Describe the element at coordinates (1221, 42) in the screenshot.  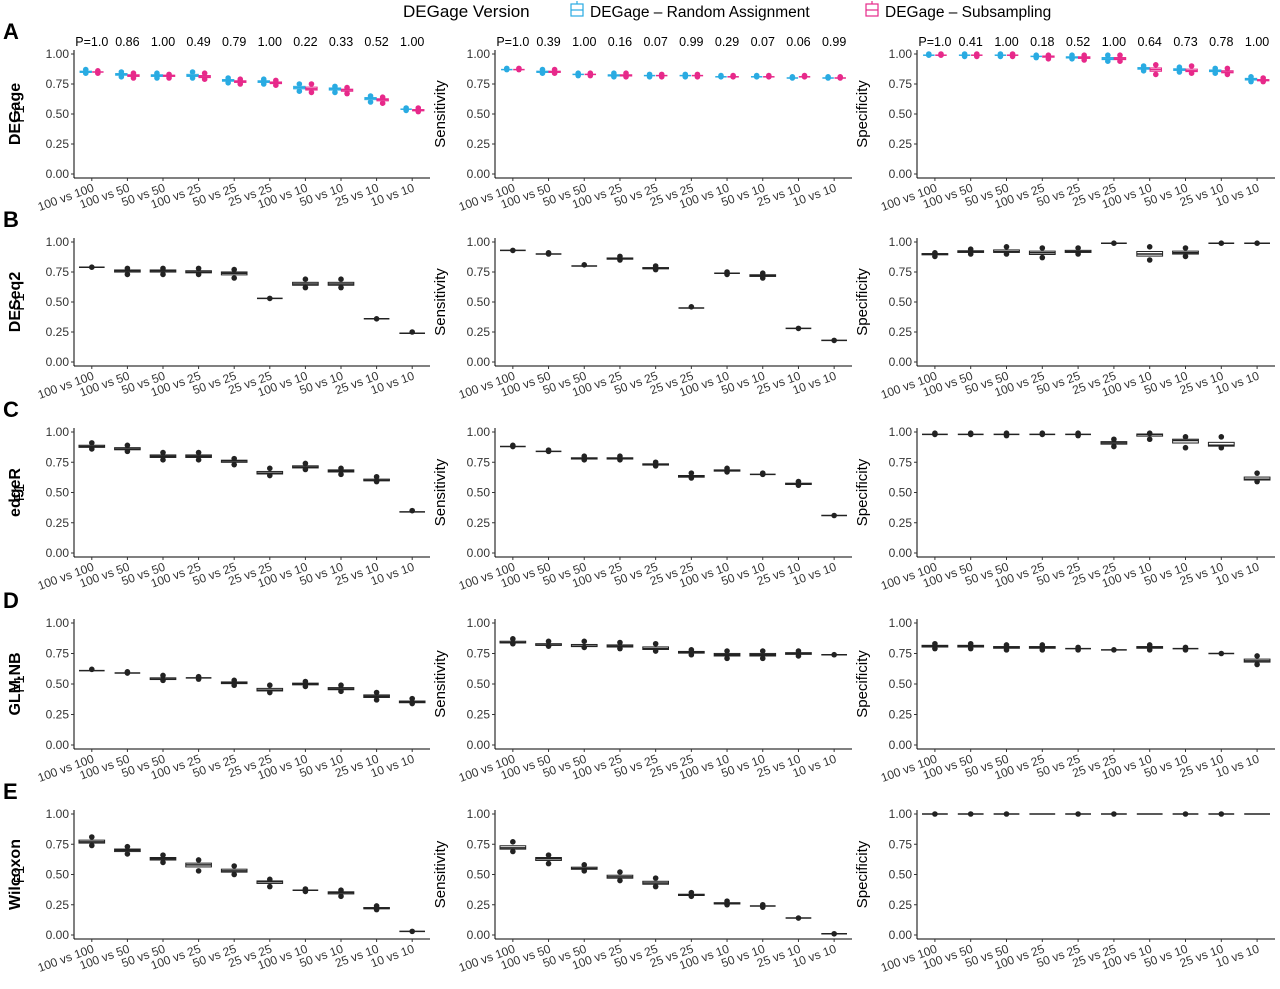
I see `p-value-label: 0.78` at that location.